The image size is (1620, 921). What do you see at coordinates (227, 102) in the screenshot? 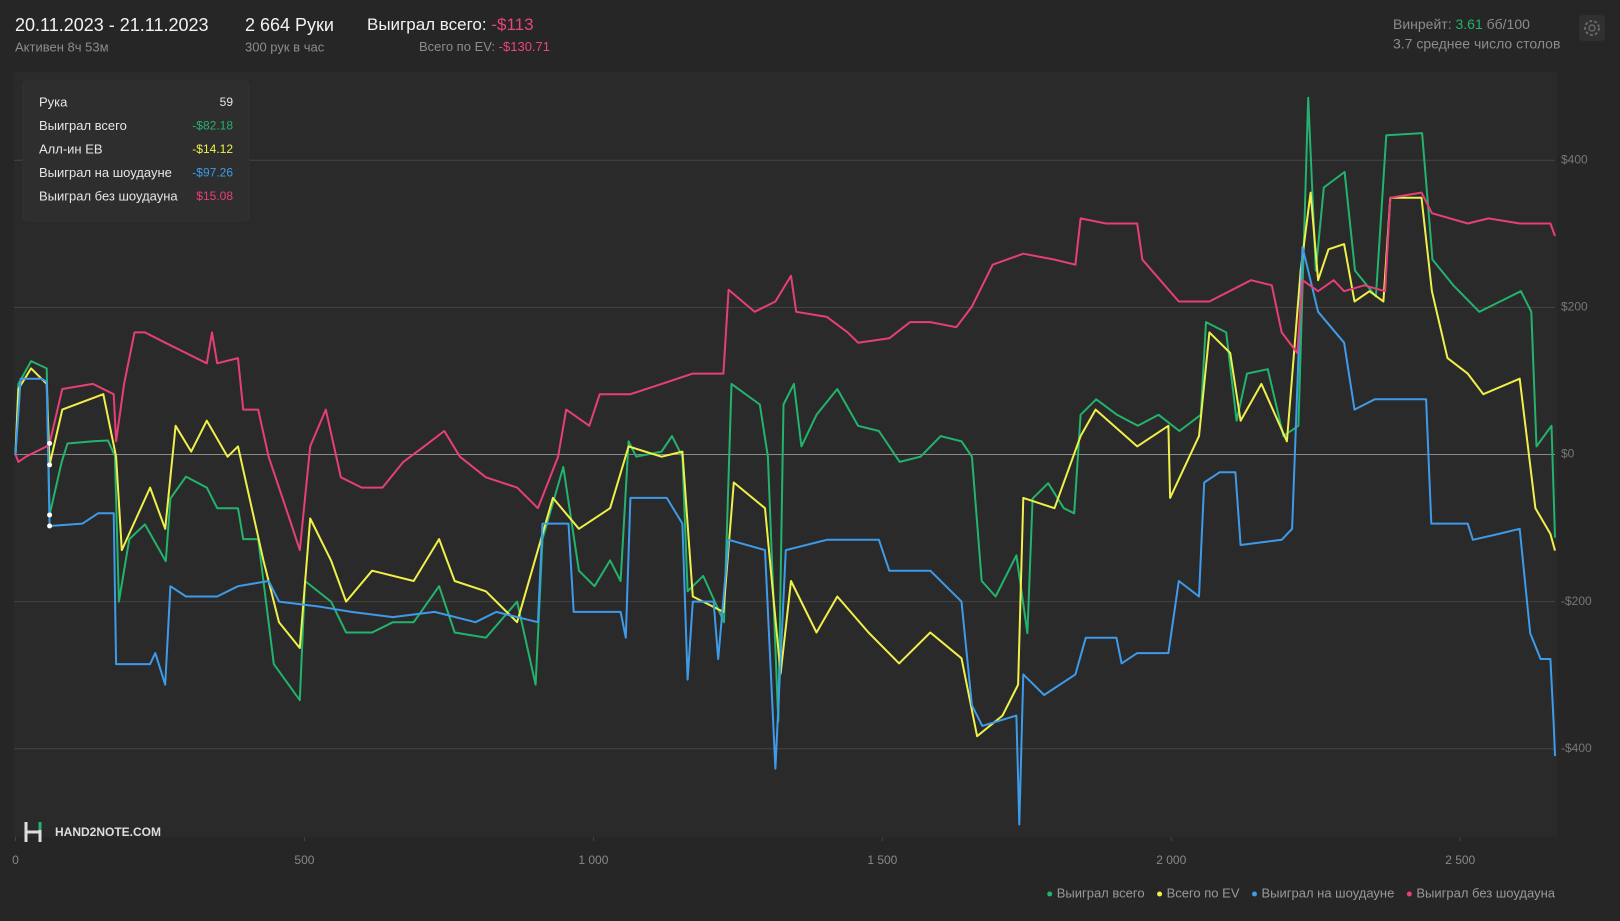
I see `tooltip-value: 59` at bounding box center [227, 102].